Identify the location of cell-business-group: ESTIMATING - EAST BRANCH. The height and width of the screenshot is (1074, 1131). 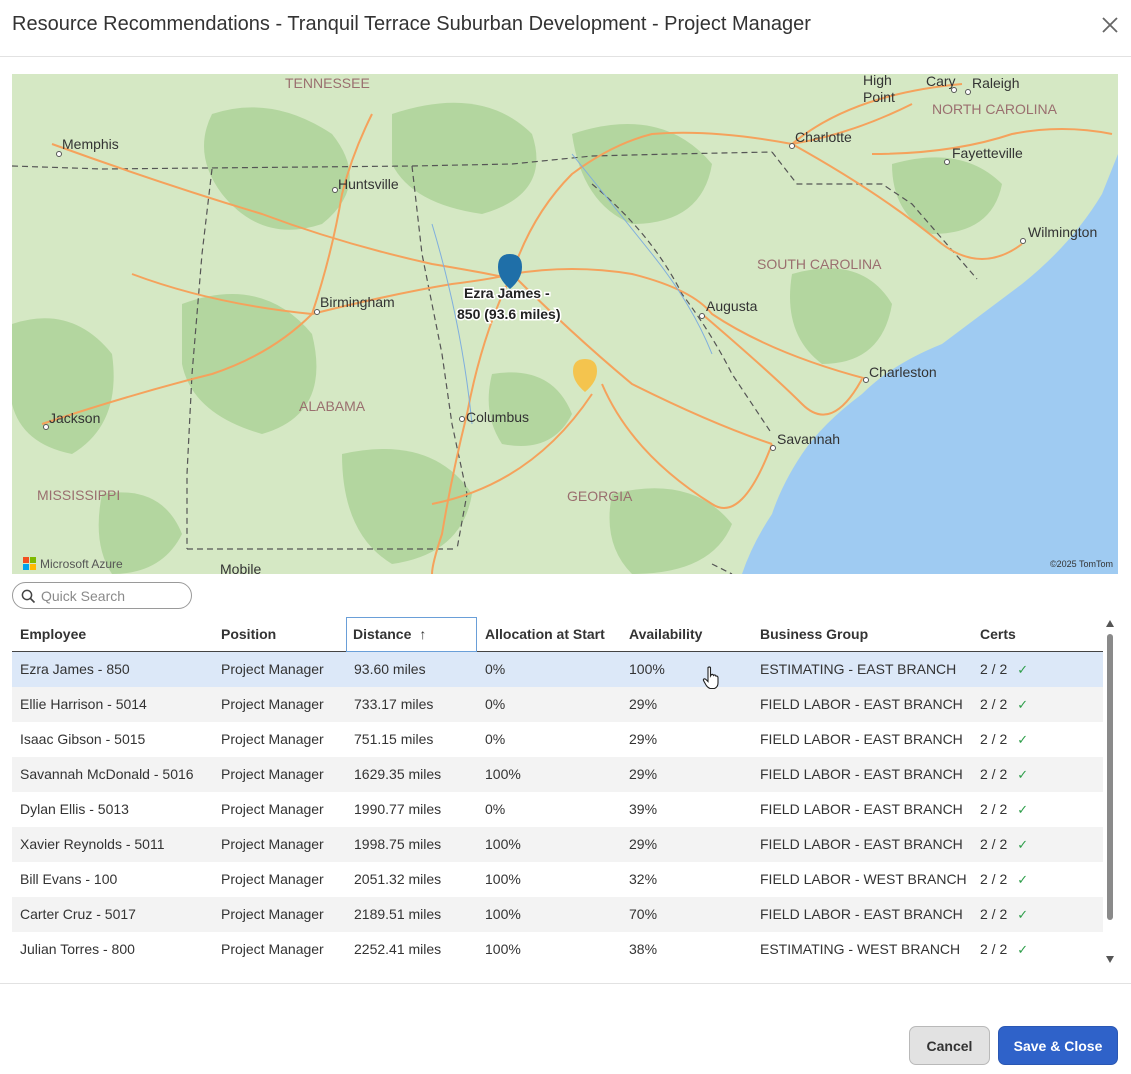
(854, 669).